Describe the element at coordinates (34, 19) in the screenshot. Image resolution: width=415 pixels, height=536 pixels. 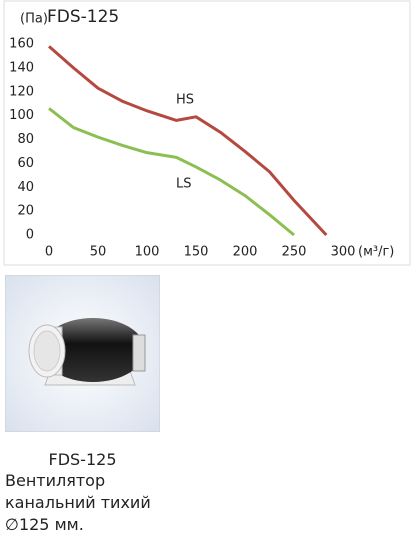
I see `y-axis-label: (Па)` at that location.